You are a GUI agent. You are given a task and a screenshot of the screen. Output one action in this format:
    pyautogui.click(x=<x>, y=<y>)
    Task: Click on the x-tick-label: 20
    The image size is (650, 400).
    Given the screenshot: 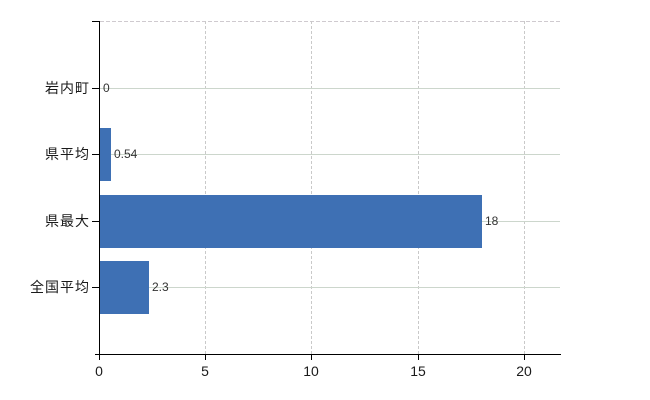 What is the action you would take?
    pyautogui.click(x=524, y=371)
    